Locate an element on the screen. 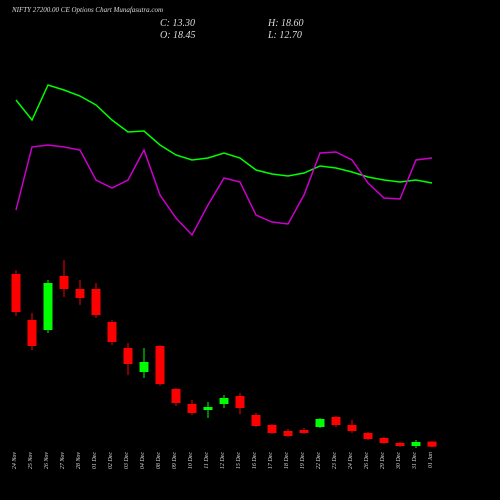 This screenshot has width=500, height=500. x-tick-label: 30 Dec is located at coordinates (399, 461).